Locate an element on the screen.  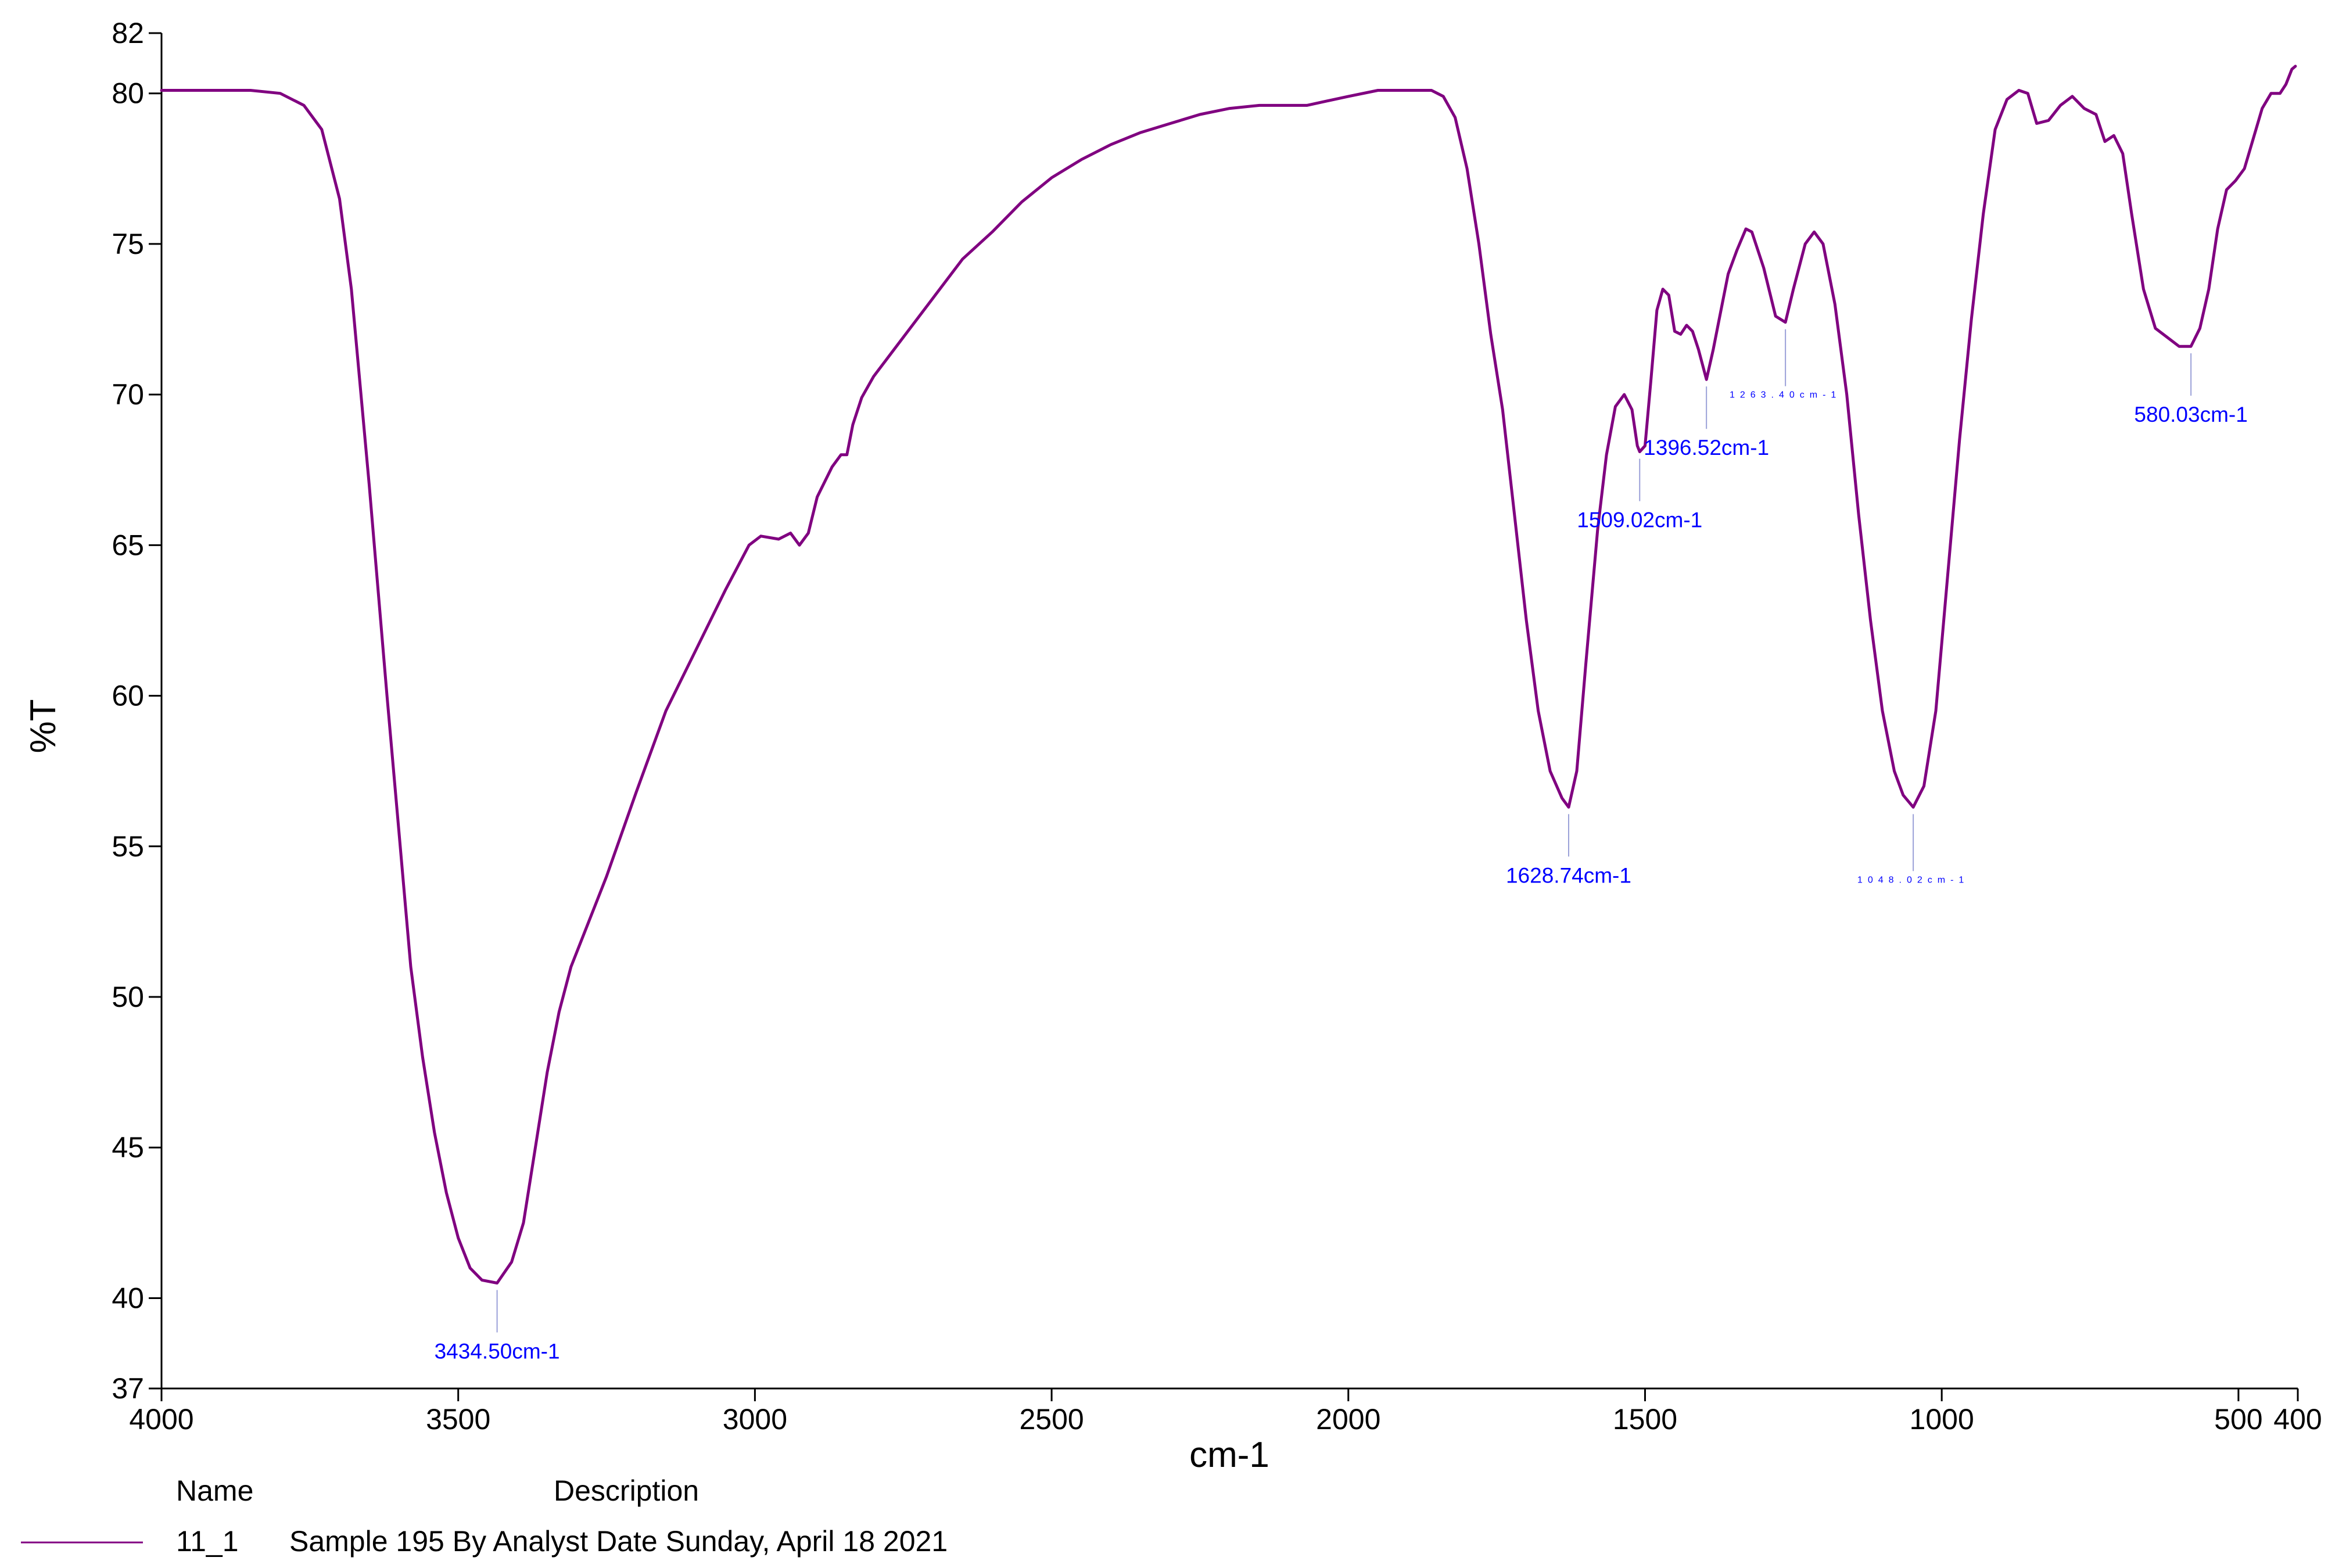
y-tick-label: 70 is located at coordinates (128, 395).